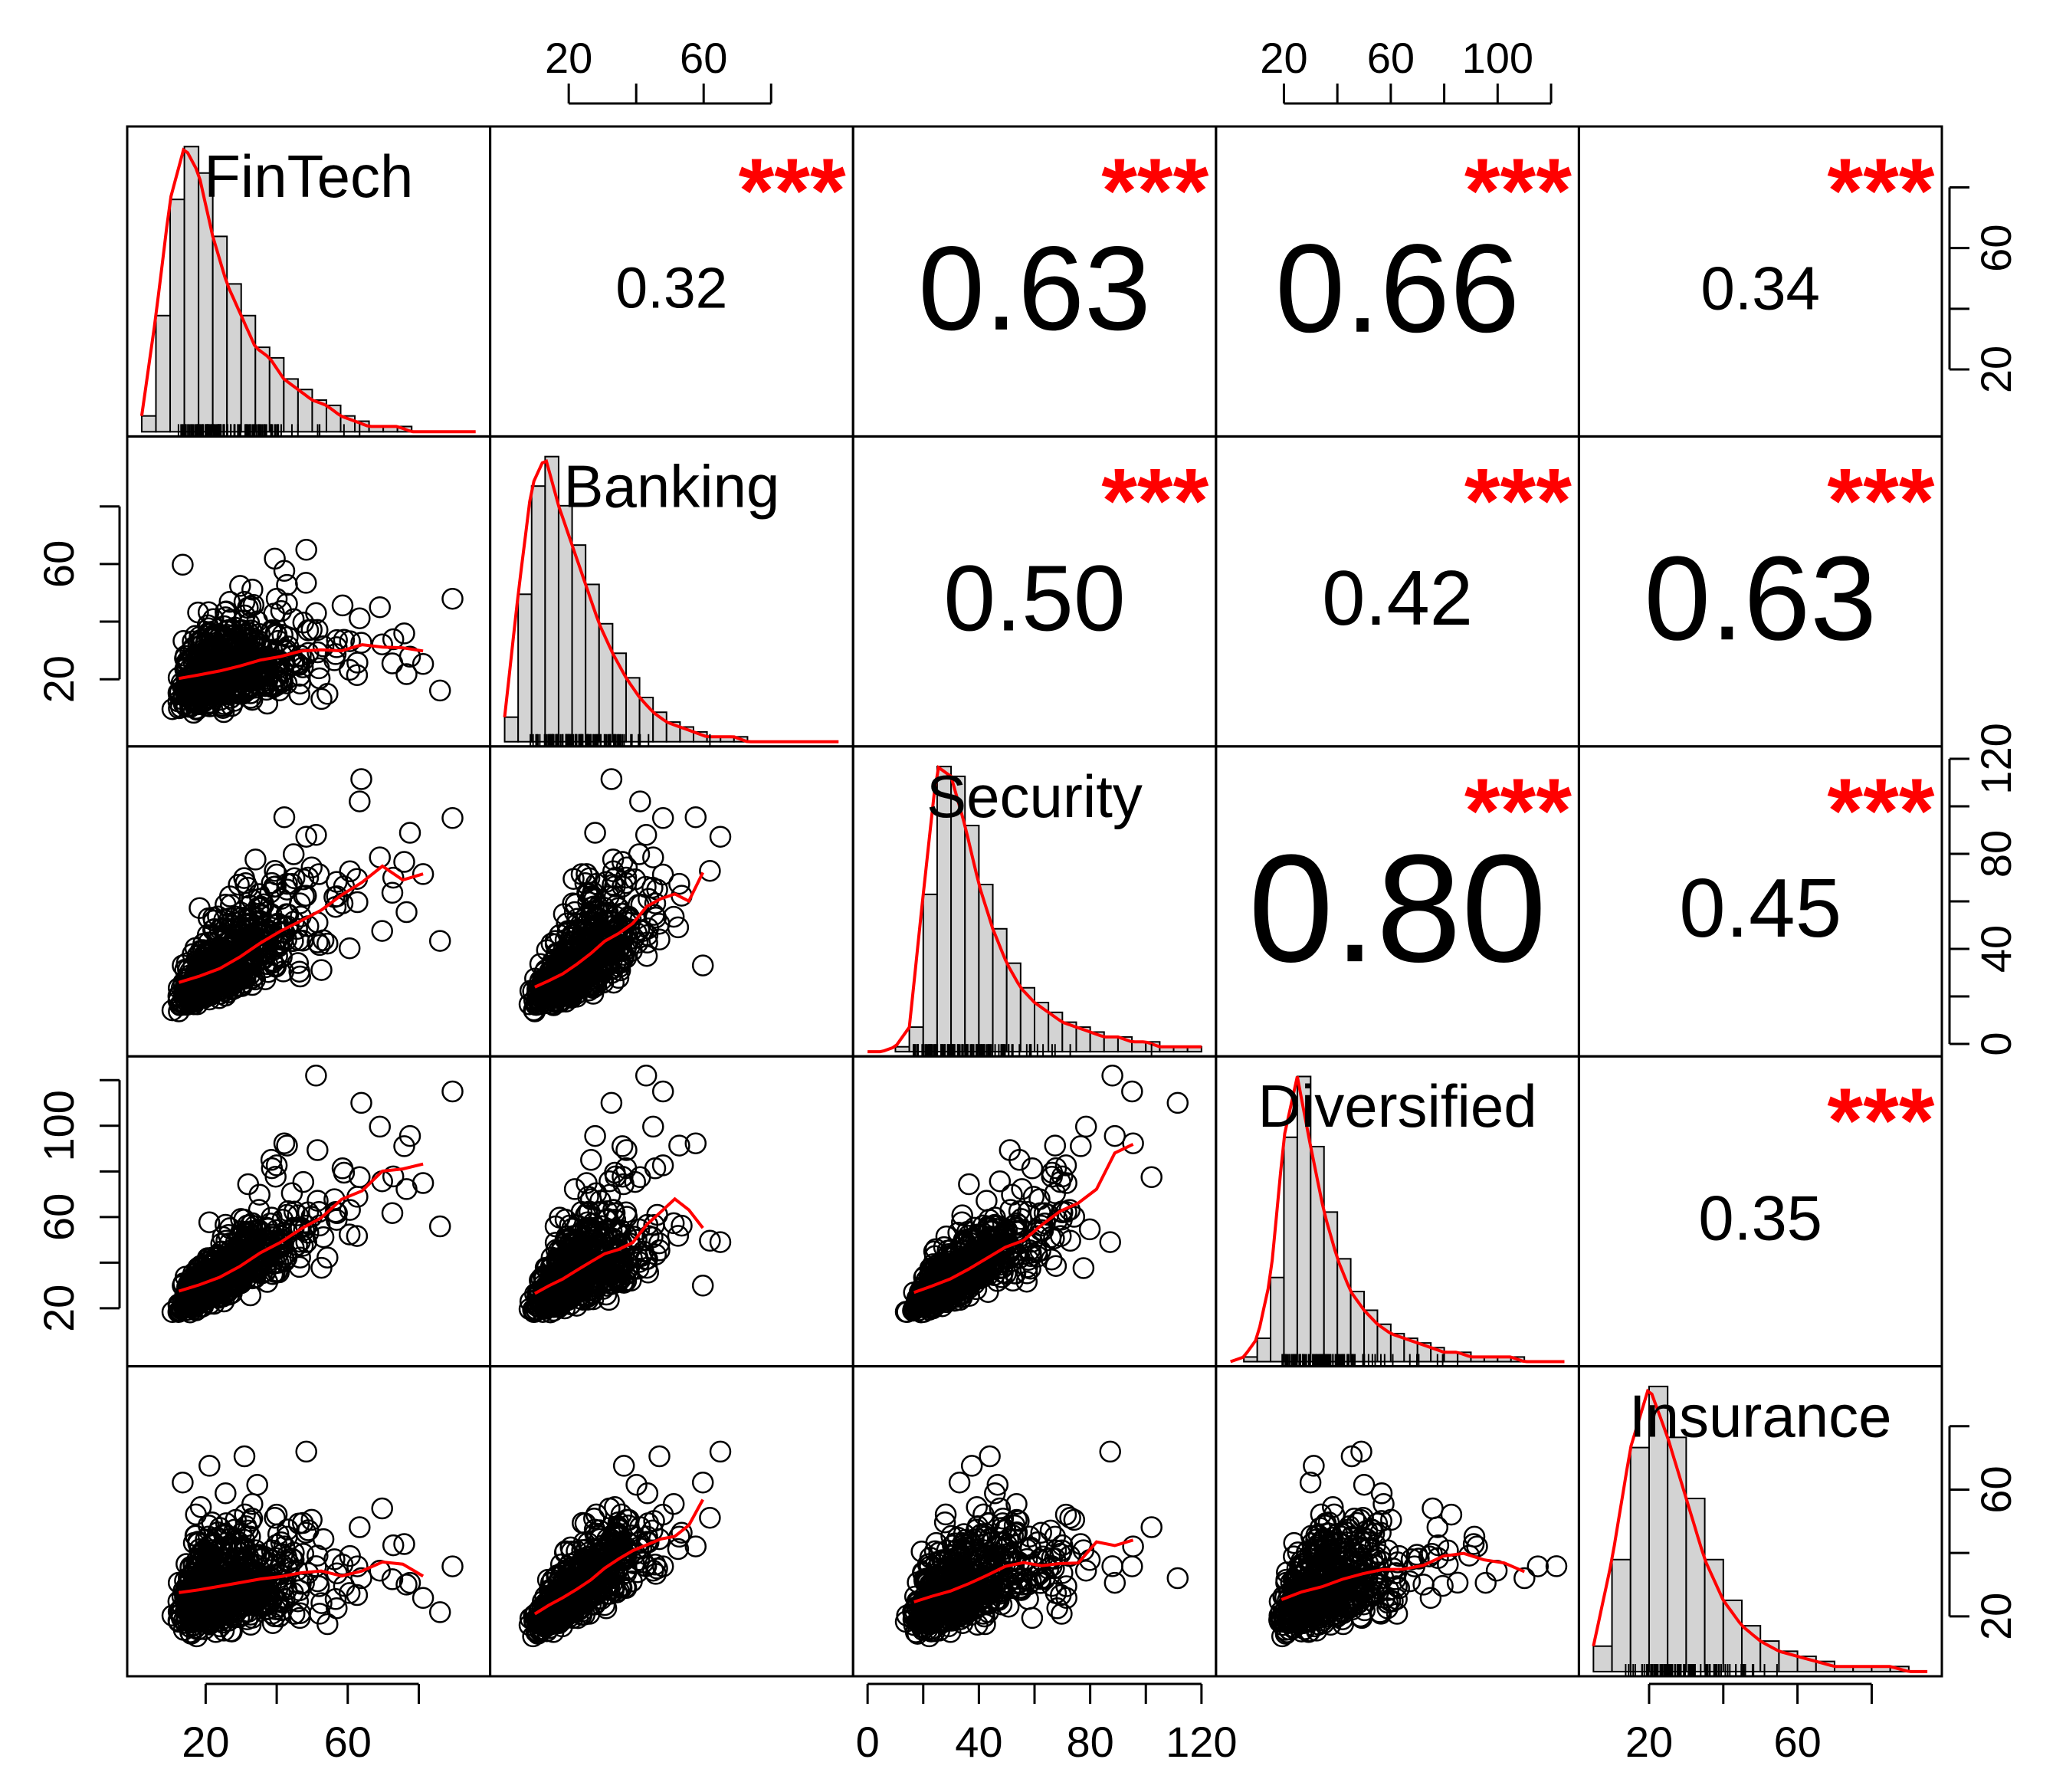 The height and width of the screenshot is (1792, 2066). I want to click on panel-security-banking, so click(671, 901).